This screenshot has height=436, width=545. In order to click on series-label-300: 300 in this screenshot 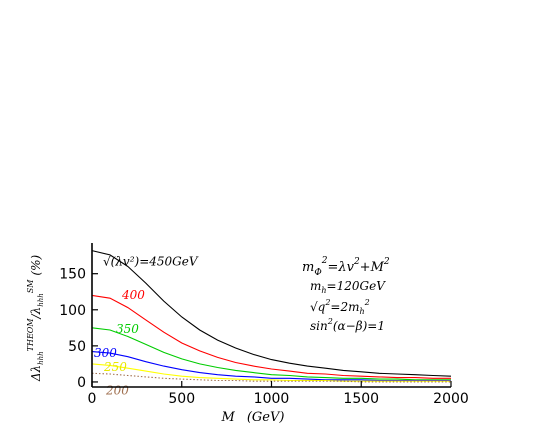, I will do `click(105, 353)`.